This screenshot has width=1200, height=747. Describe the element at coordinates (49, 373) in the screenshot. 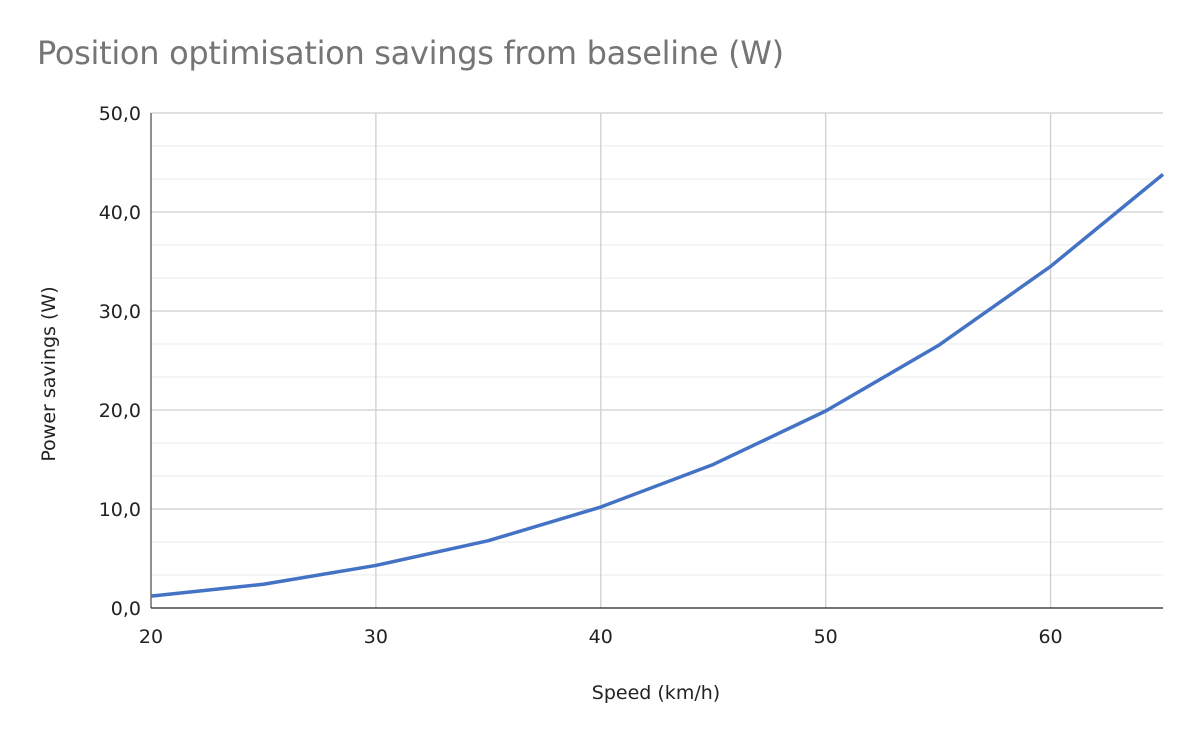

I see `y-axis-title: Power savings (W)` at that location.